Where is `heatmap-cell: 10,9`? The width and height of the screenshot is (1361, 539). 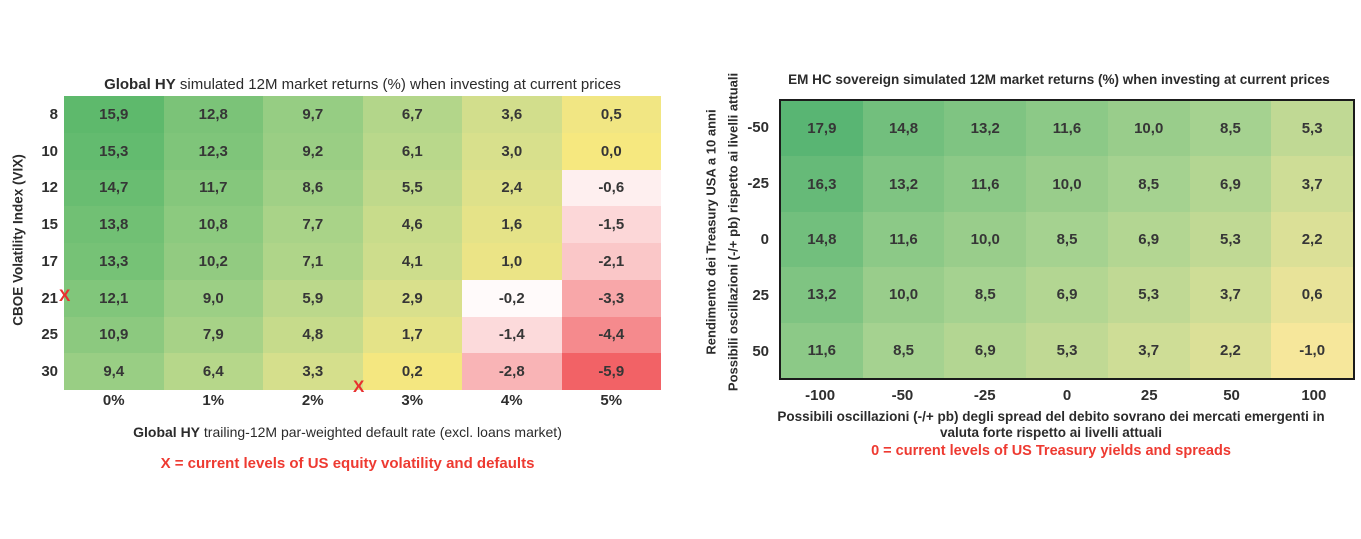 heatmap-cell: 10,9 is located at coordinates (114, 335).